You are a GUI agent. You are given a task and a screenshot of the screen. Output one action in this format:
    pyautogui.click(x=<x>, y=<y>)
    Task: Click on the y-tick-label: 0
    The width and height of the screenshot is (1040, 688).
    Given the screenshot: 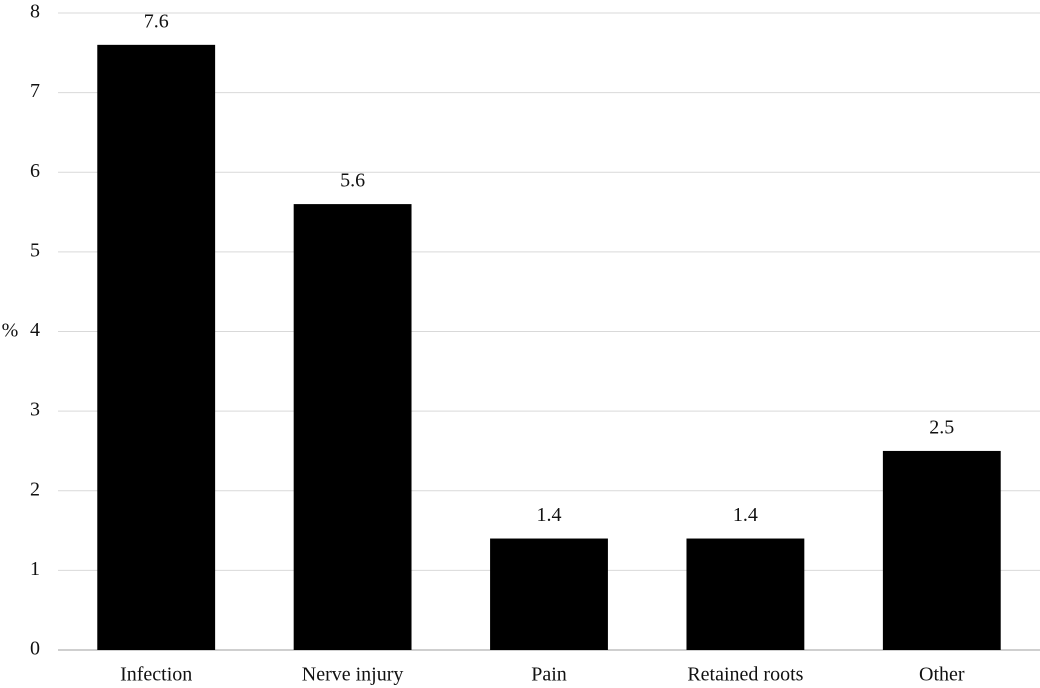 What is the action you would take?
    pyautogui.click(x=35, y=649)
    